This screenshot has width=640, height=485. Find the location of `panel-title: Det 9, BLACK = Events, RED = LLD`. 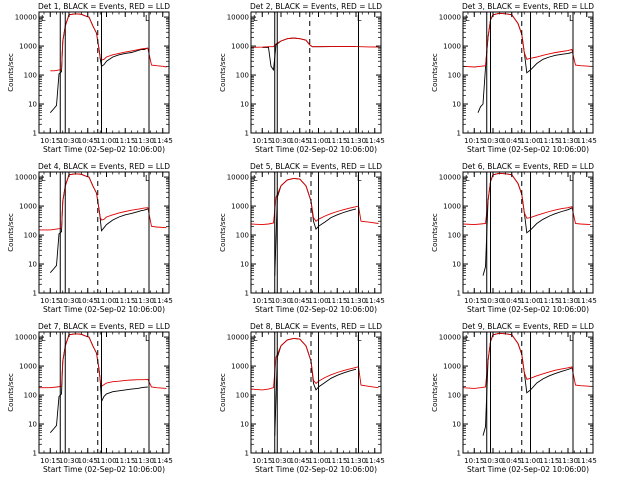

panel-title: Det 9, BLACK = Events, RED = LLD is located at coordinates (528, 326).